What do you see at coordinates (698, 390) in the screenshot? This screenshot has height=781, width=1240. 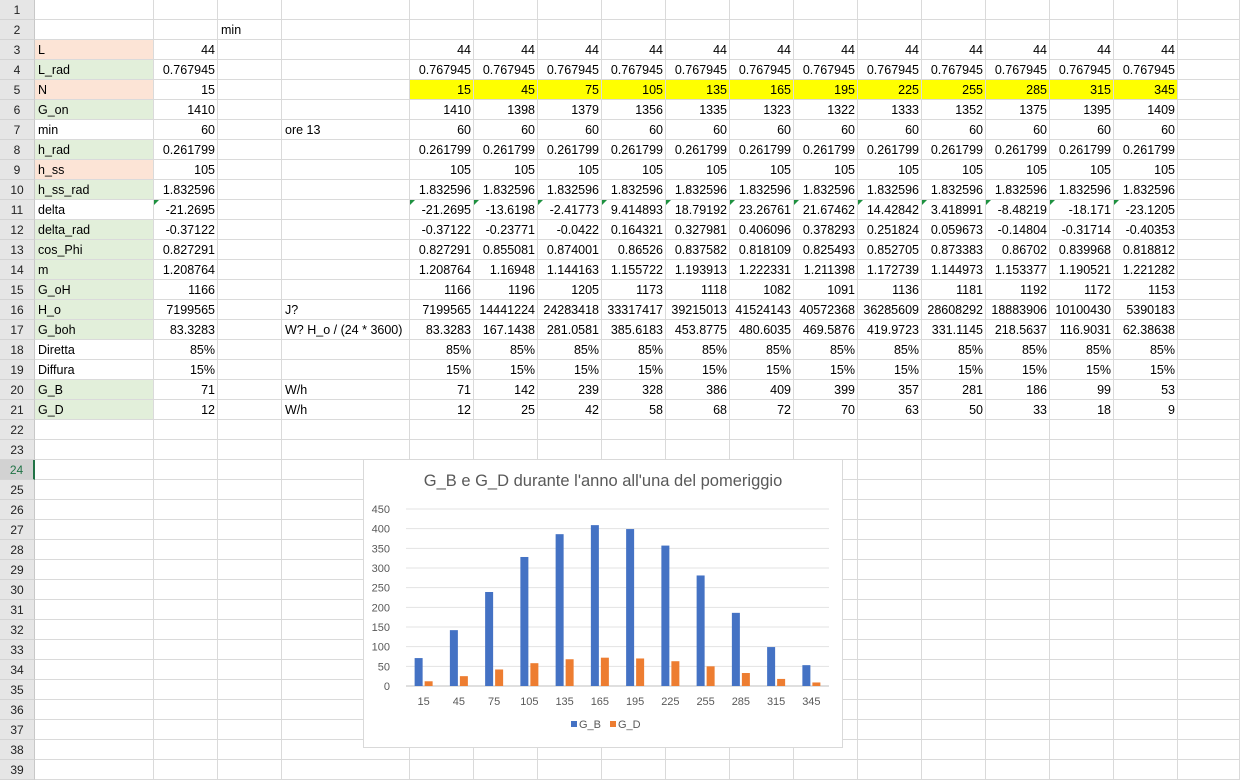 I see `data-cell: 386` at bounding box center [698, 390].